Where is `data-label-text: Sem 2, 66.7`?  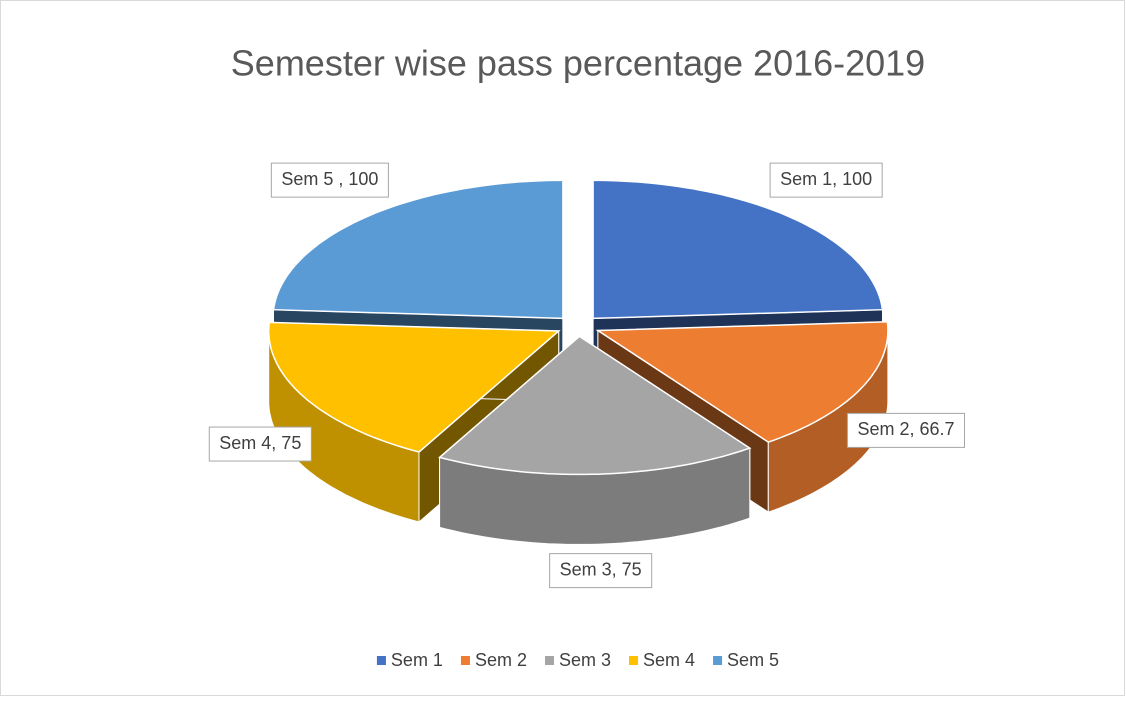
data-label-text: Sem 2, 66.7 is located at coordinates (905, 429).